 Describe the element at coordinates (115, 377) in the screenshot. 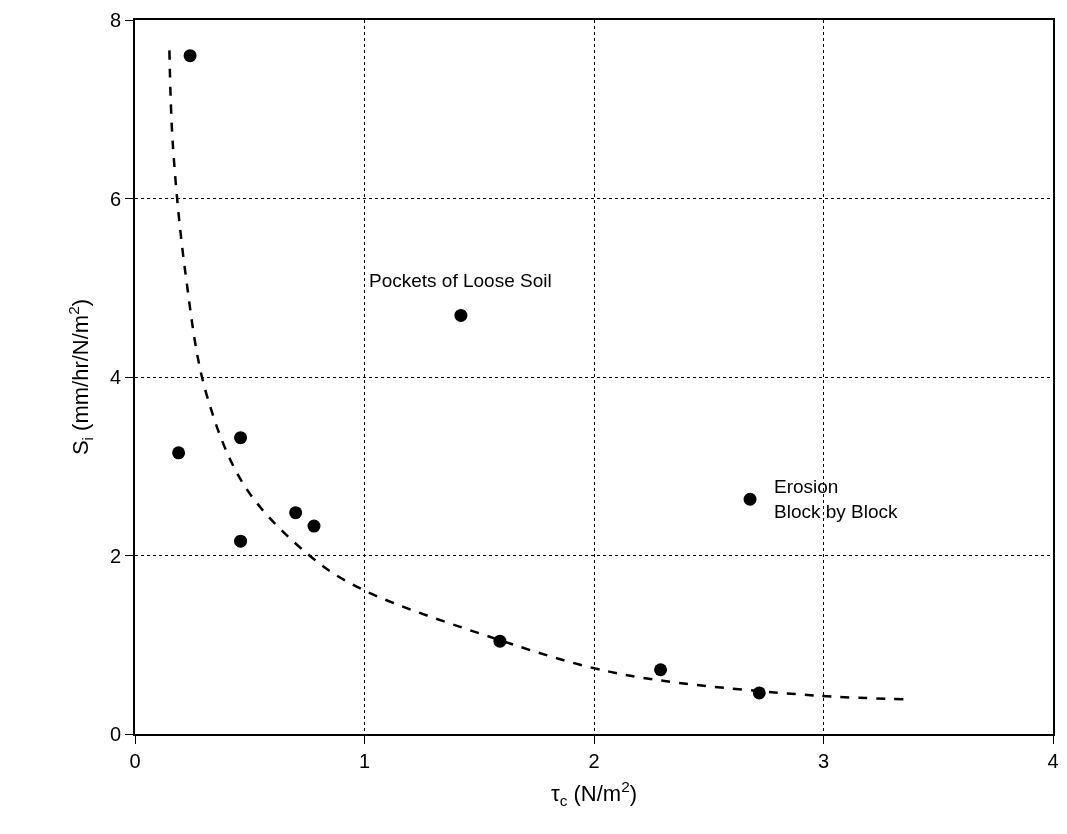

I see `y-tick-label: 4` at that location.